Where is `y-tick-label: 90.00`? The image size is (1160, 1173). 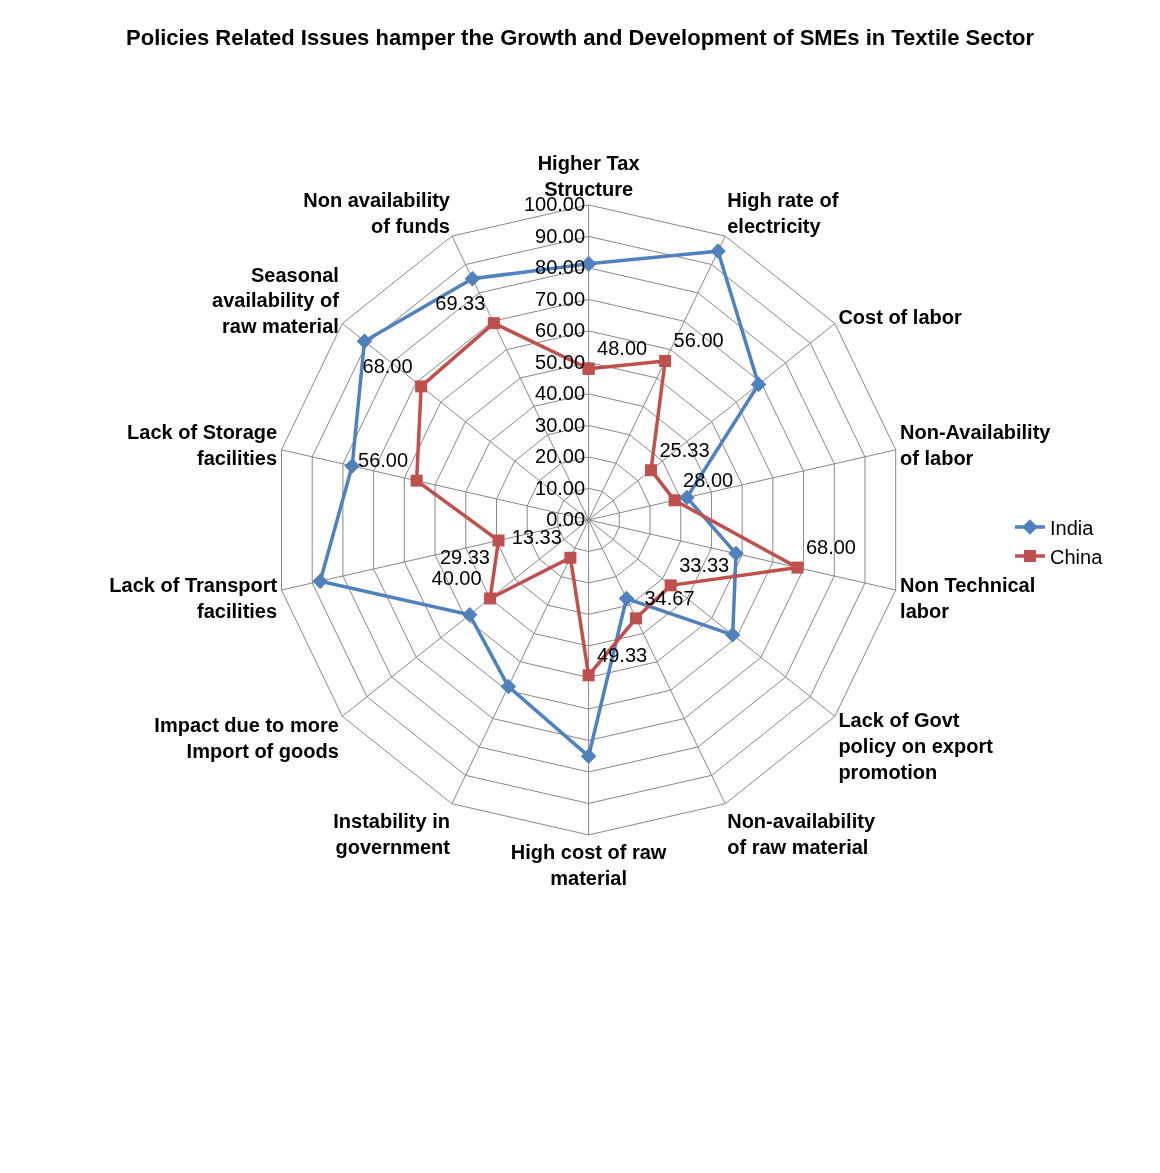 y-tick-label: 90.00 is located at coordinates (560, 235).